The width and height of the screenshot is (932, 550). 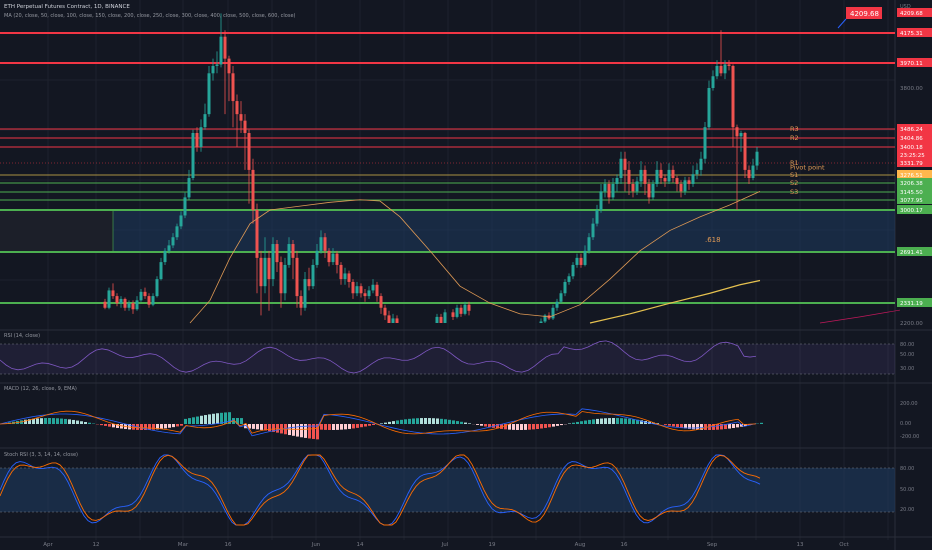 I want to click on rsi-tick: 50.00, so click(x=907, y=355).